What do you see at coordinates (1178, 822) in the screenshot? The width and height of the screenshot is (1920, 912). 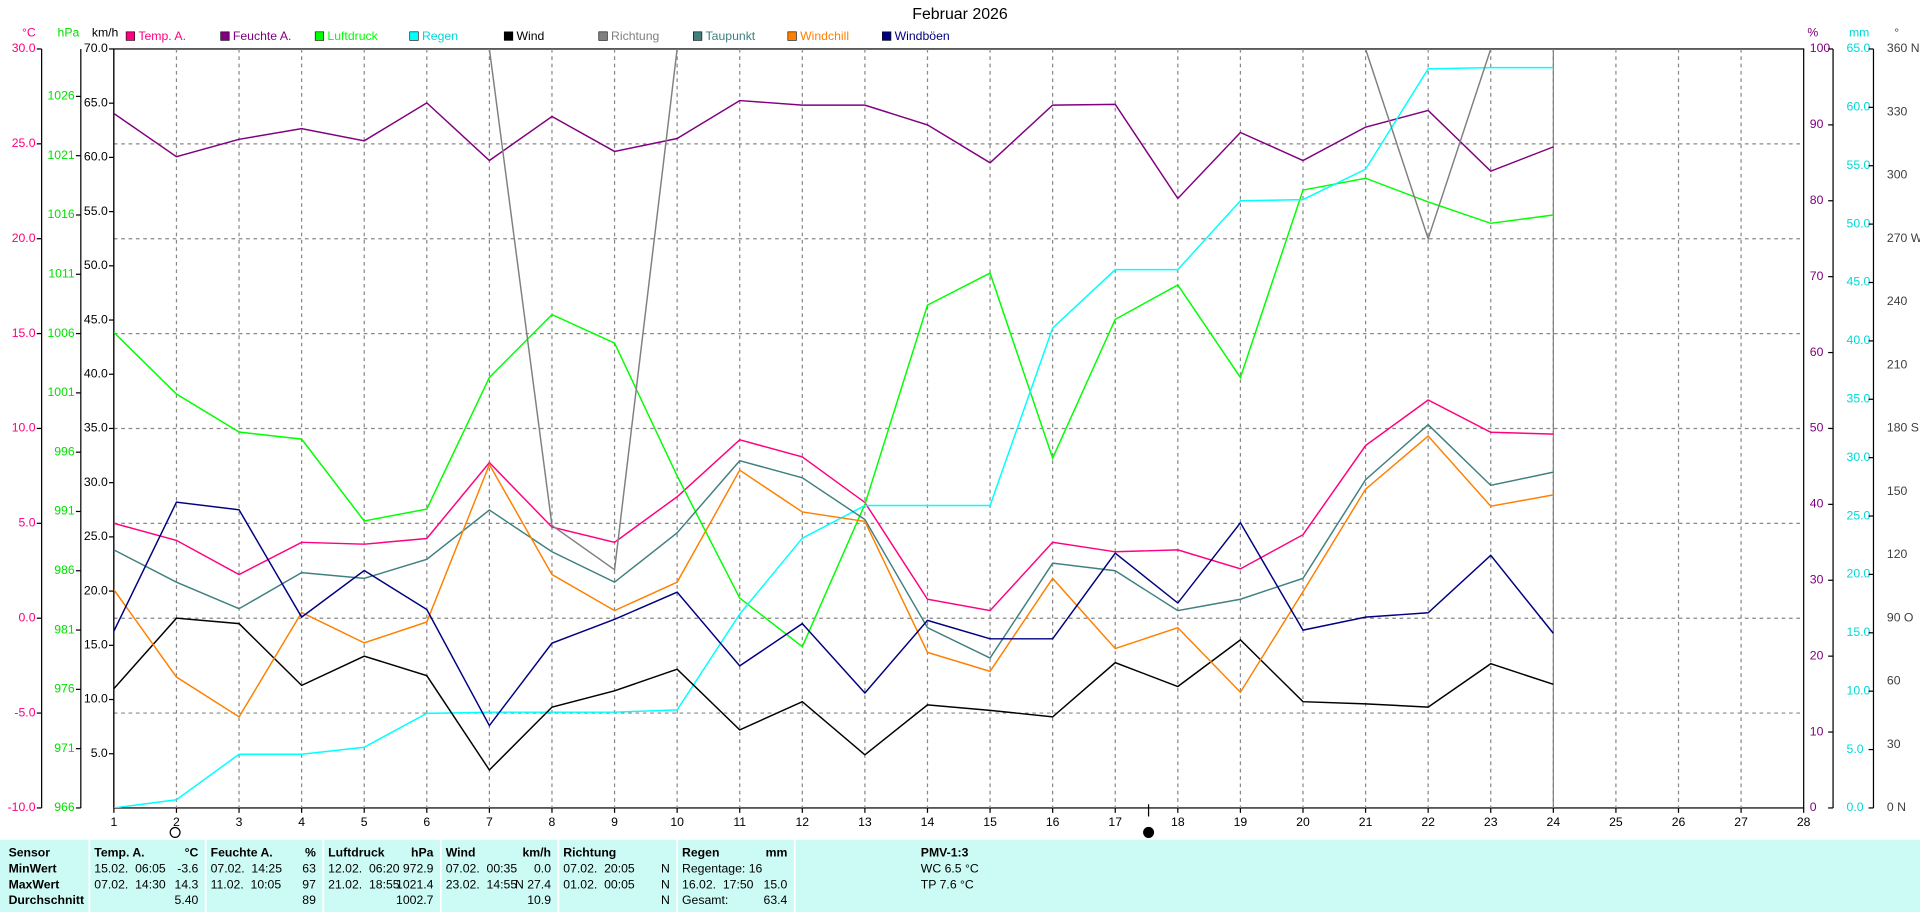 I see `x-tick-label: 18` at bounding box center [1178, 822].